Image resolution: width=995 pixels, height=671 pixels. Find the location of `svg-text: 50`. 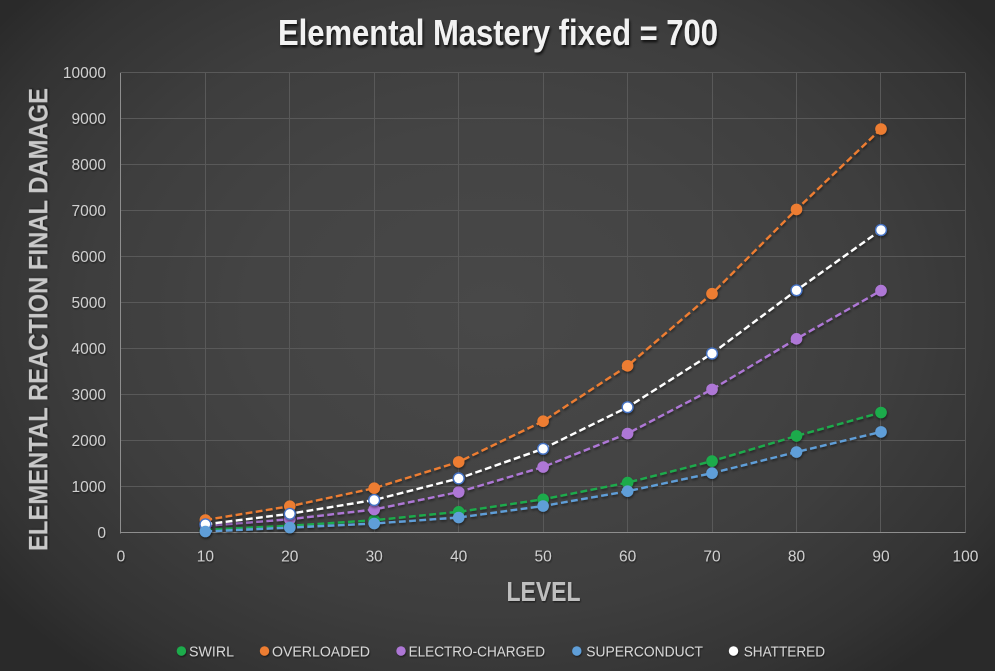

svg-text: 50 is located at coordinates (543, 556).